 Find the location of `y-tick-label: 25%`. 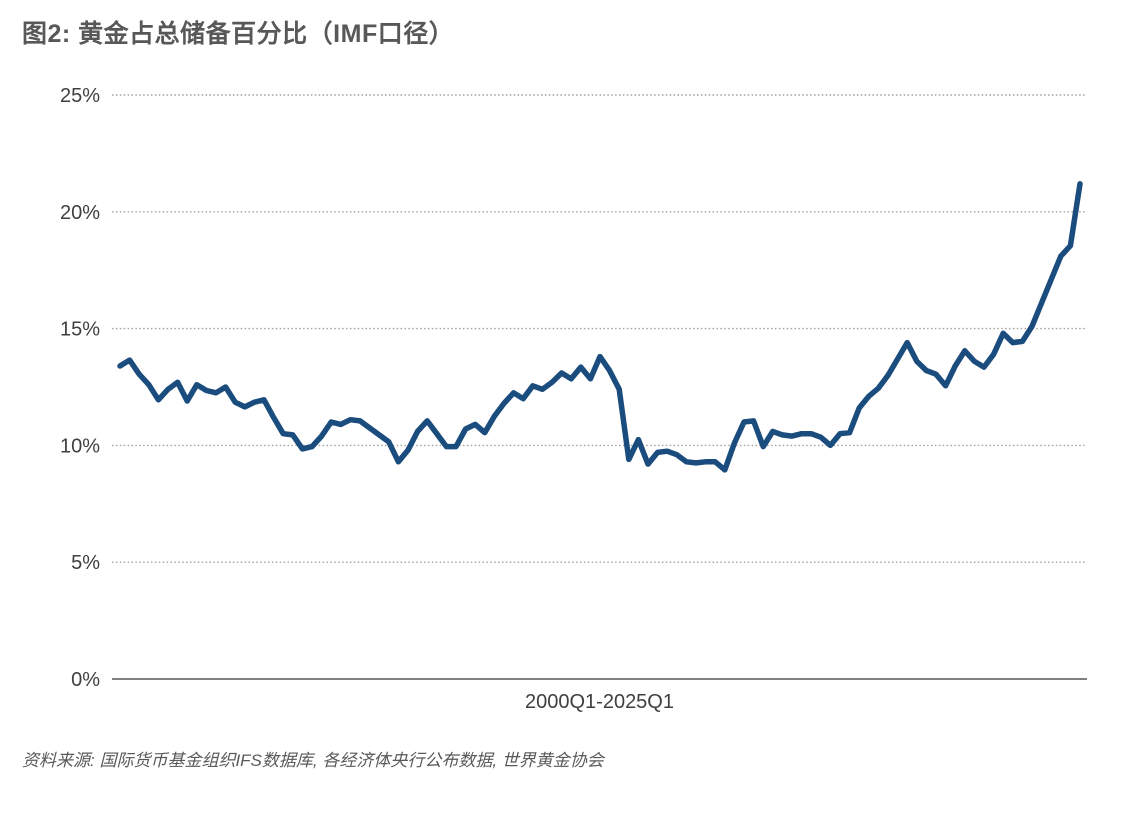

y-tick-label: 25% is located at coordinates (80, 96).